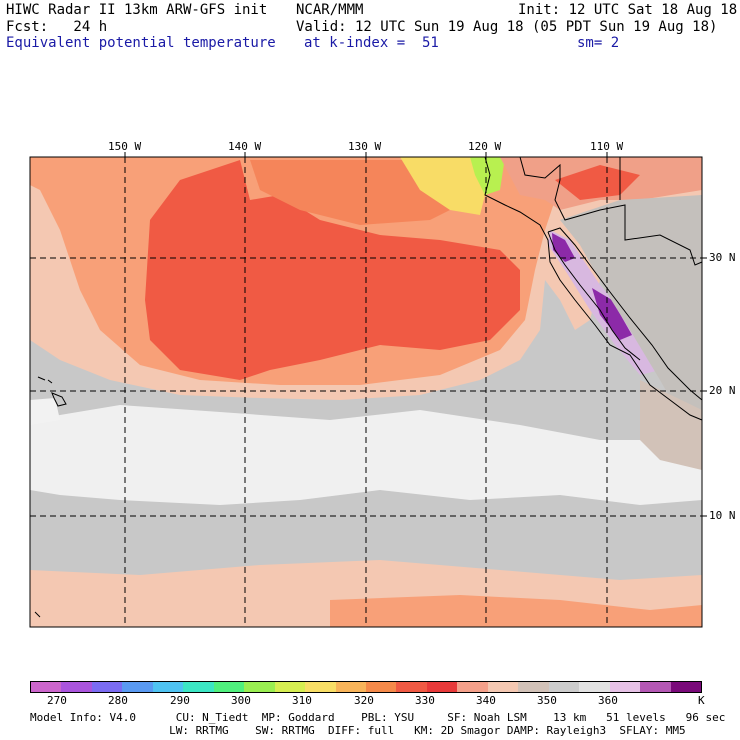  I want to click on field-name: Equivalent potential temperature, so click(141, 43).